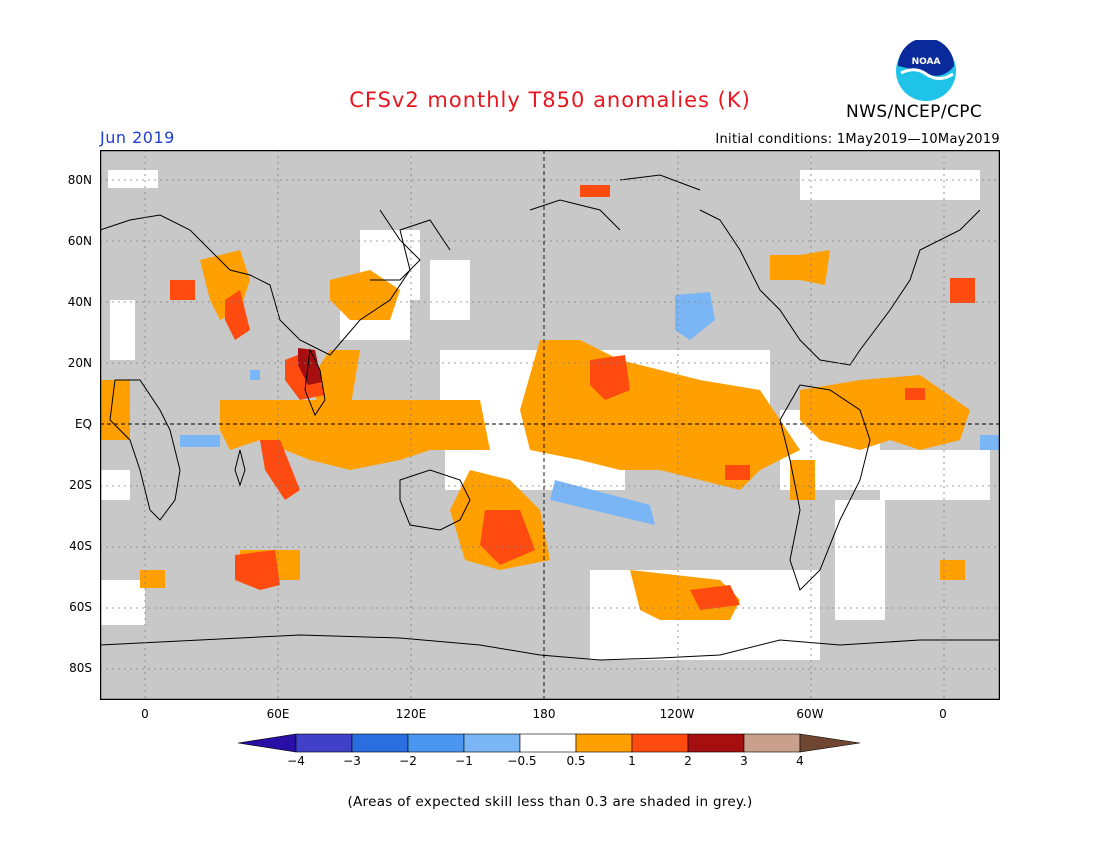 This screenshot has height=850, width=1100. I want to click on colorbar-tick-label: −4, so click(296, 761).